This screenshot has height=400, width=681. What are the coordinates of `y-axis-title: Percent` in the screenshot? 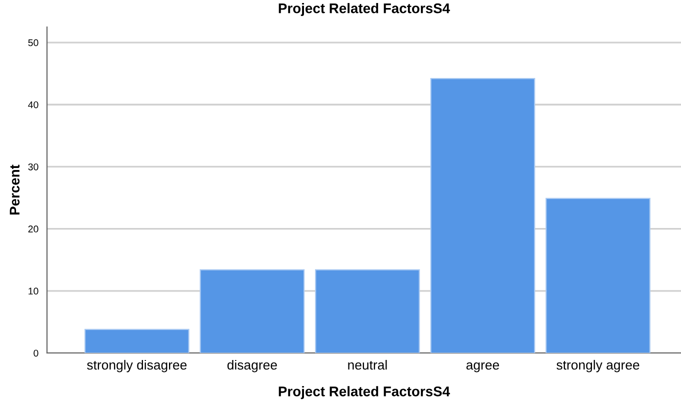 It's located at (15, 189).